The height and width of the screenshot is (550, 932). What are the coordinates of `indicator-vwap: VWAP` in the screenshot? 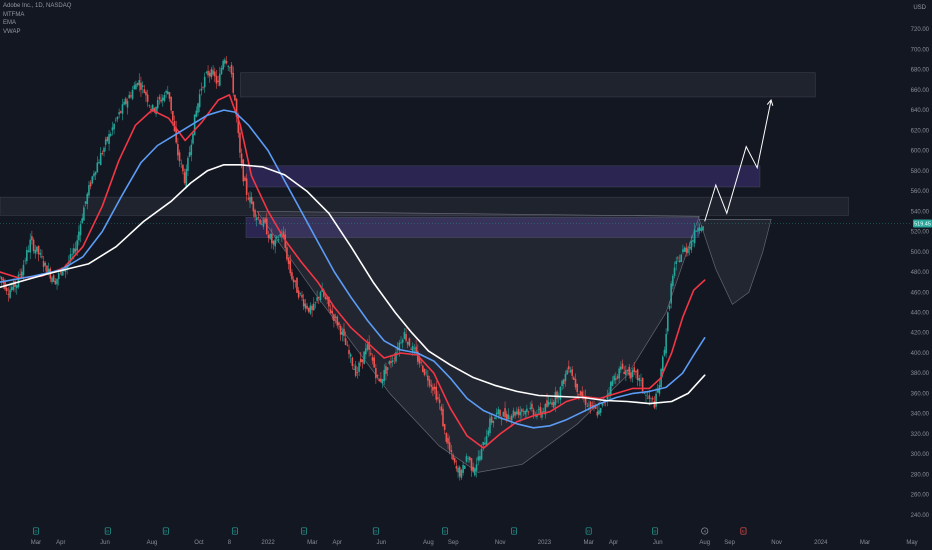 It's located at (12, 31).